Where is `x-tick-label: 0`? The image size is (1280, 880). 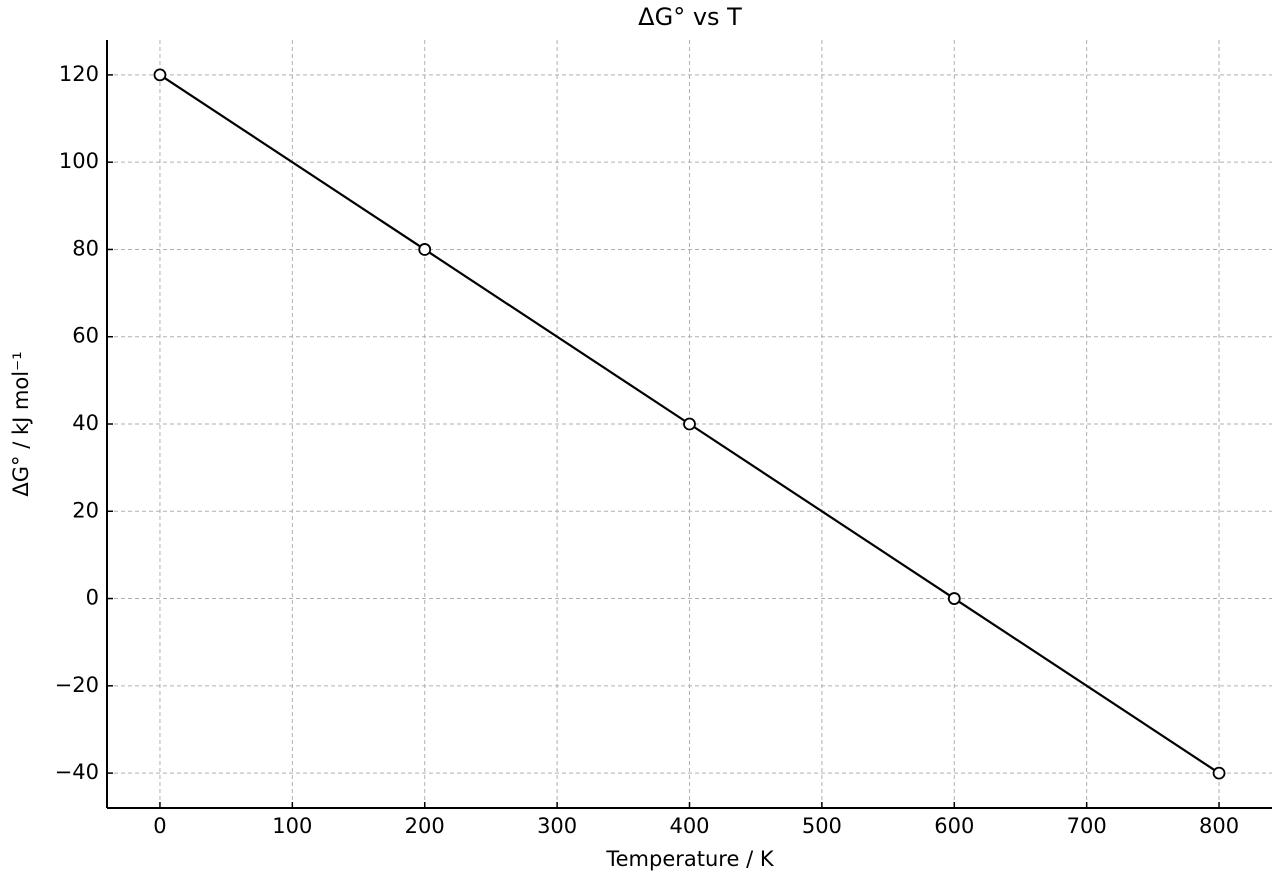
x-tick-label: 0 is located at coordinates (159, 826).